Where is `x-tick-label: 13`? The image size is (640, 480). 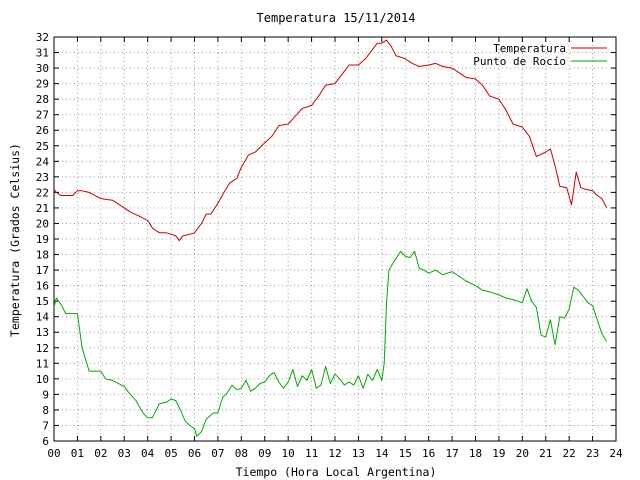 x-tick-label: 13 is located at coordinates (358, 453).